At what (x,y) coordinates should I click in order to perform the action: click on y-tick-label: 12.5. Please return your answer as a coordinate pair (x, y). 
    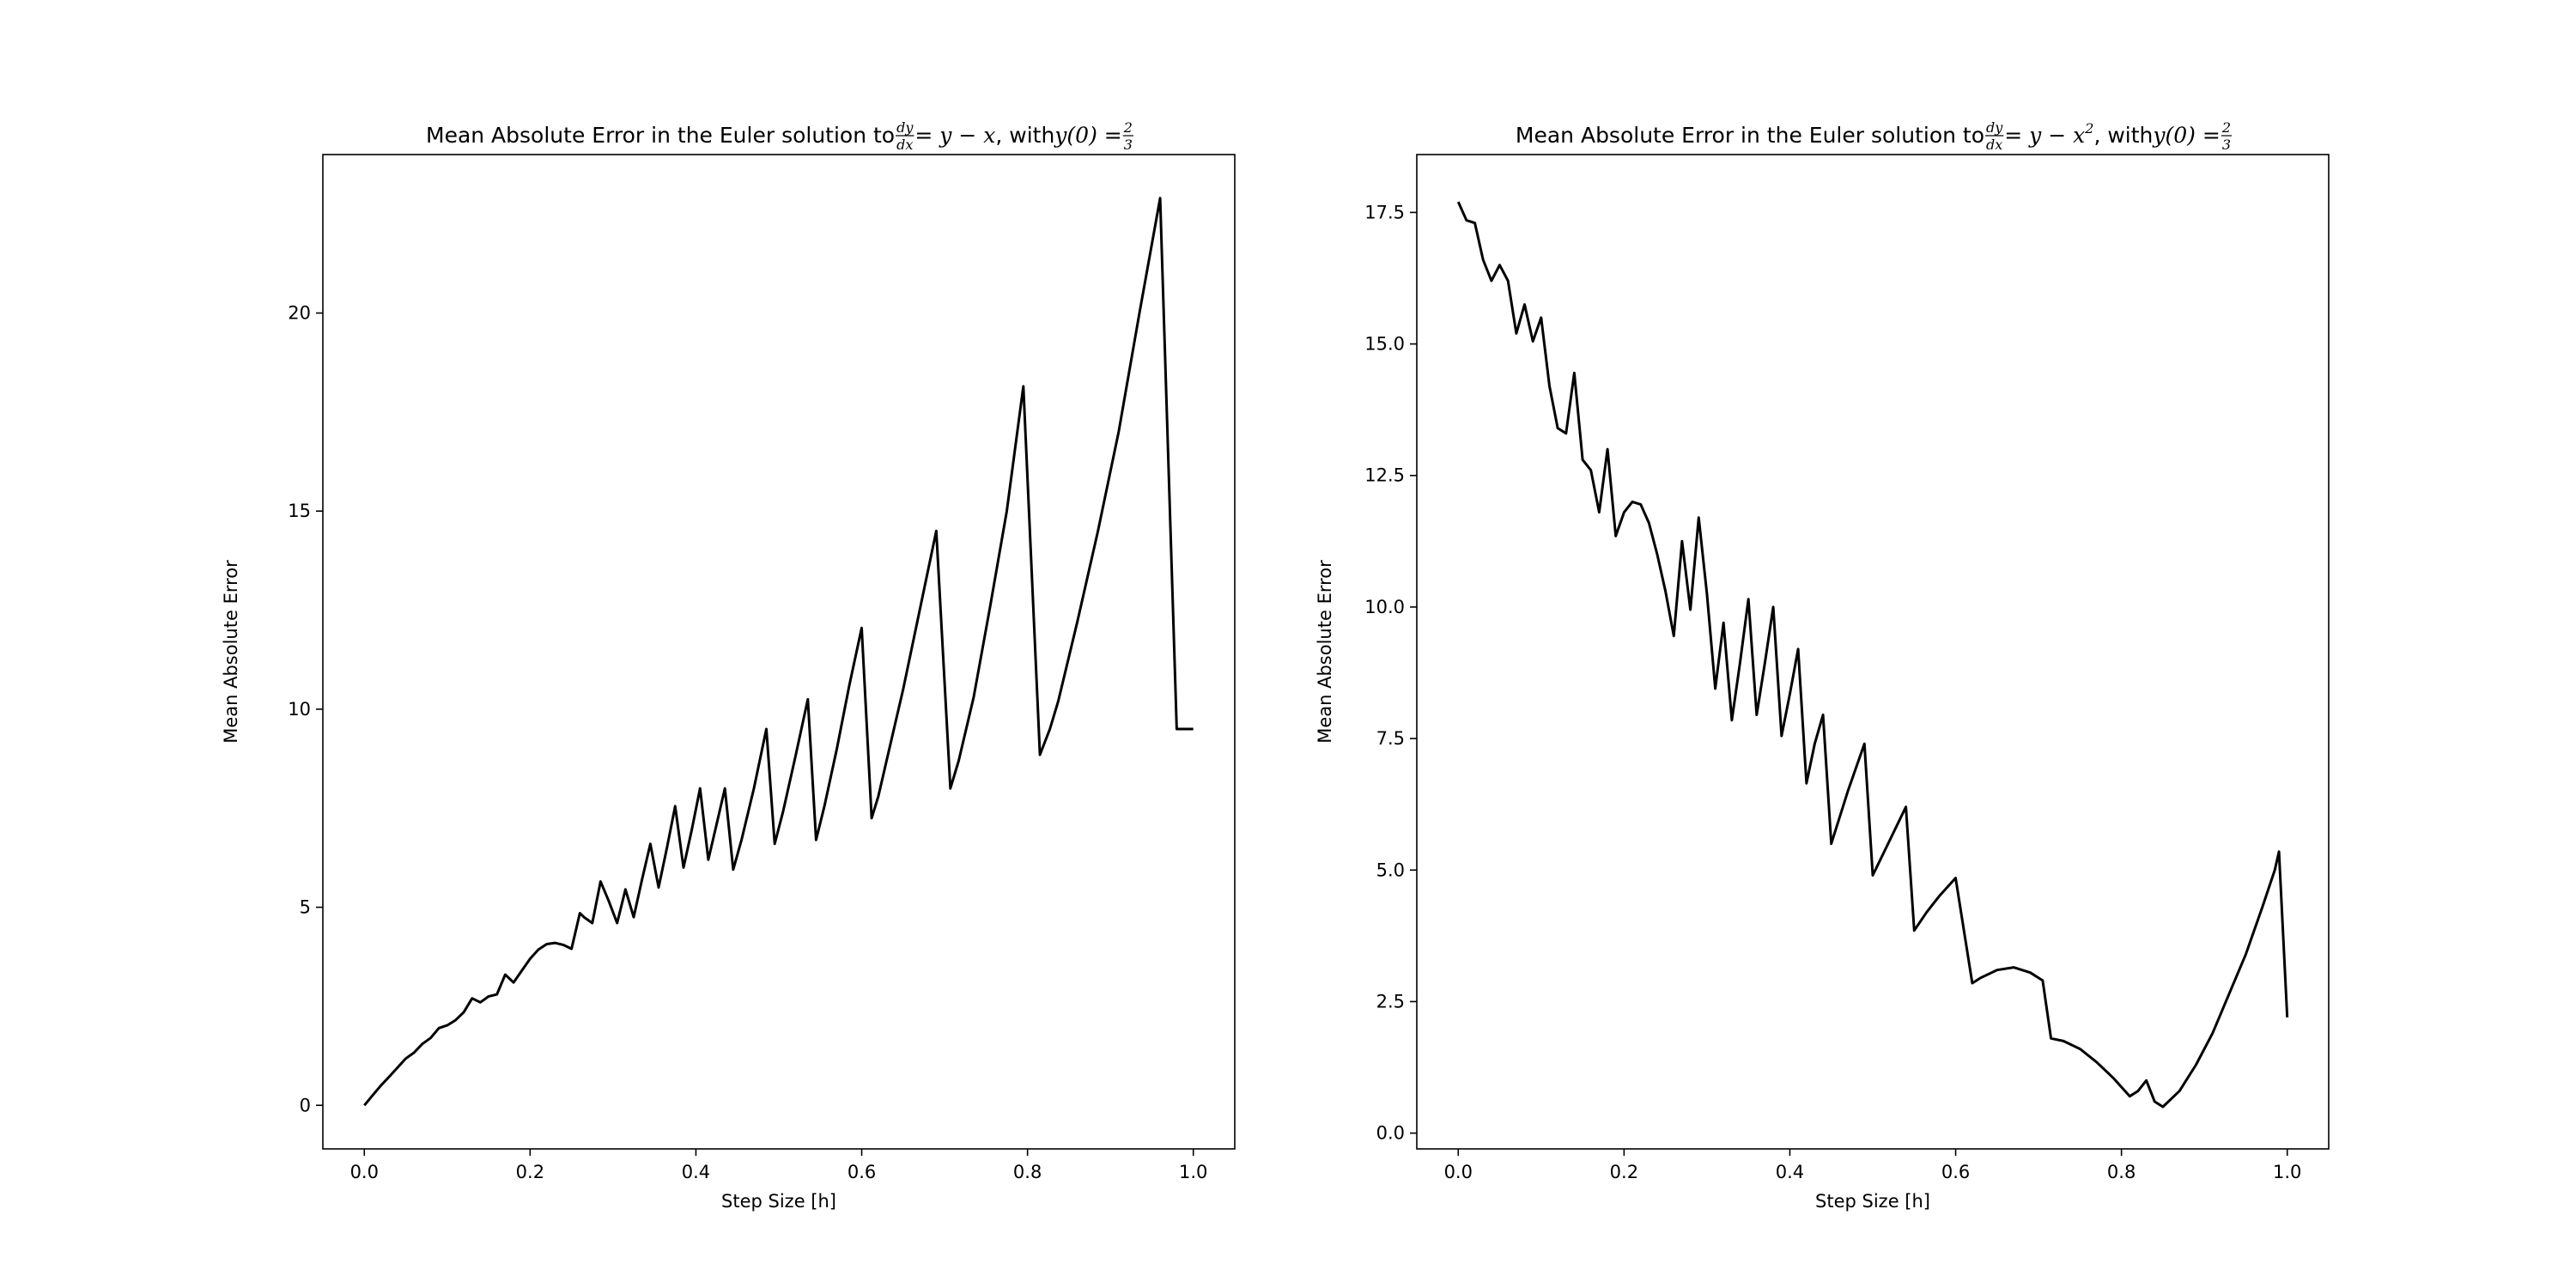
    Looking at the image, I should click on (1385, 475).